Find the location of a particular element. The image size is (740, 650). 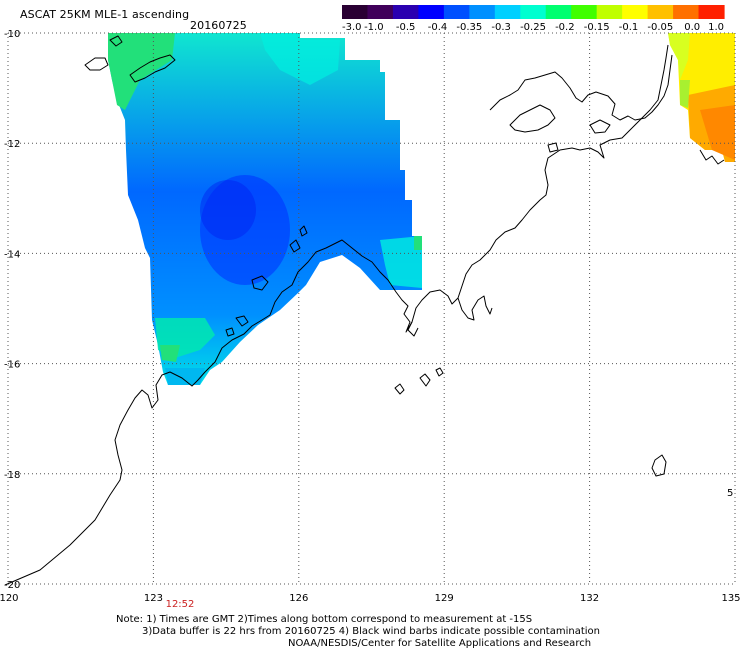

longitude-labels: 120 123 126 129 132 135 is located at coordinates (370, 598).